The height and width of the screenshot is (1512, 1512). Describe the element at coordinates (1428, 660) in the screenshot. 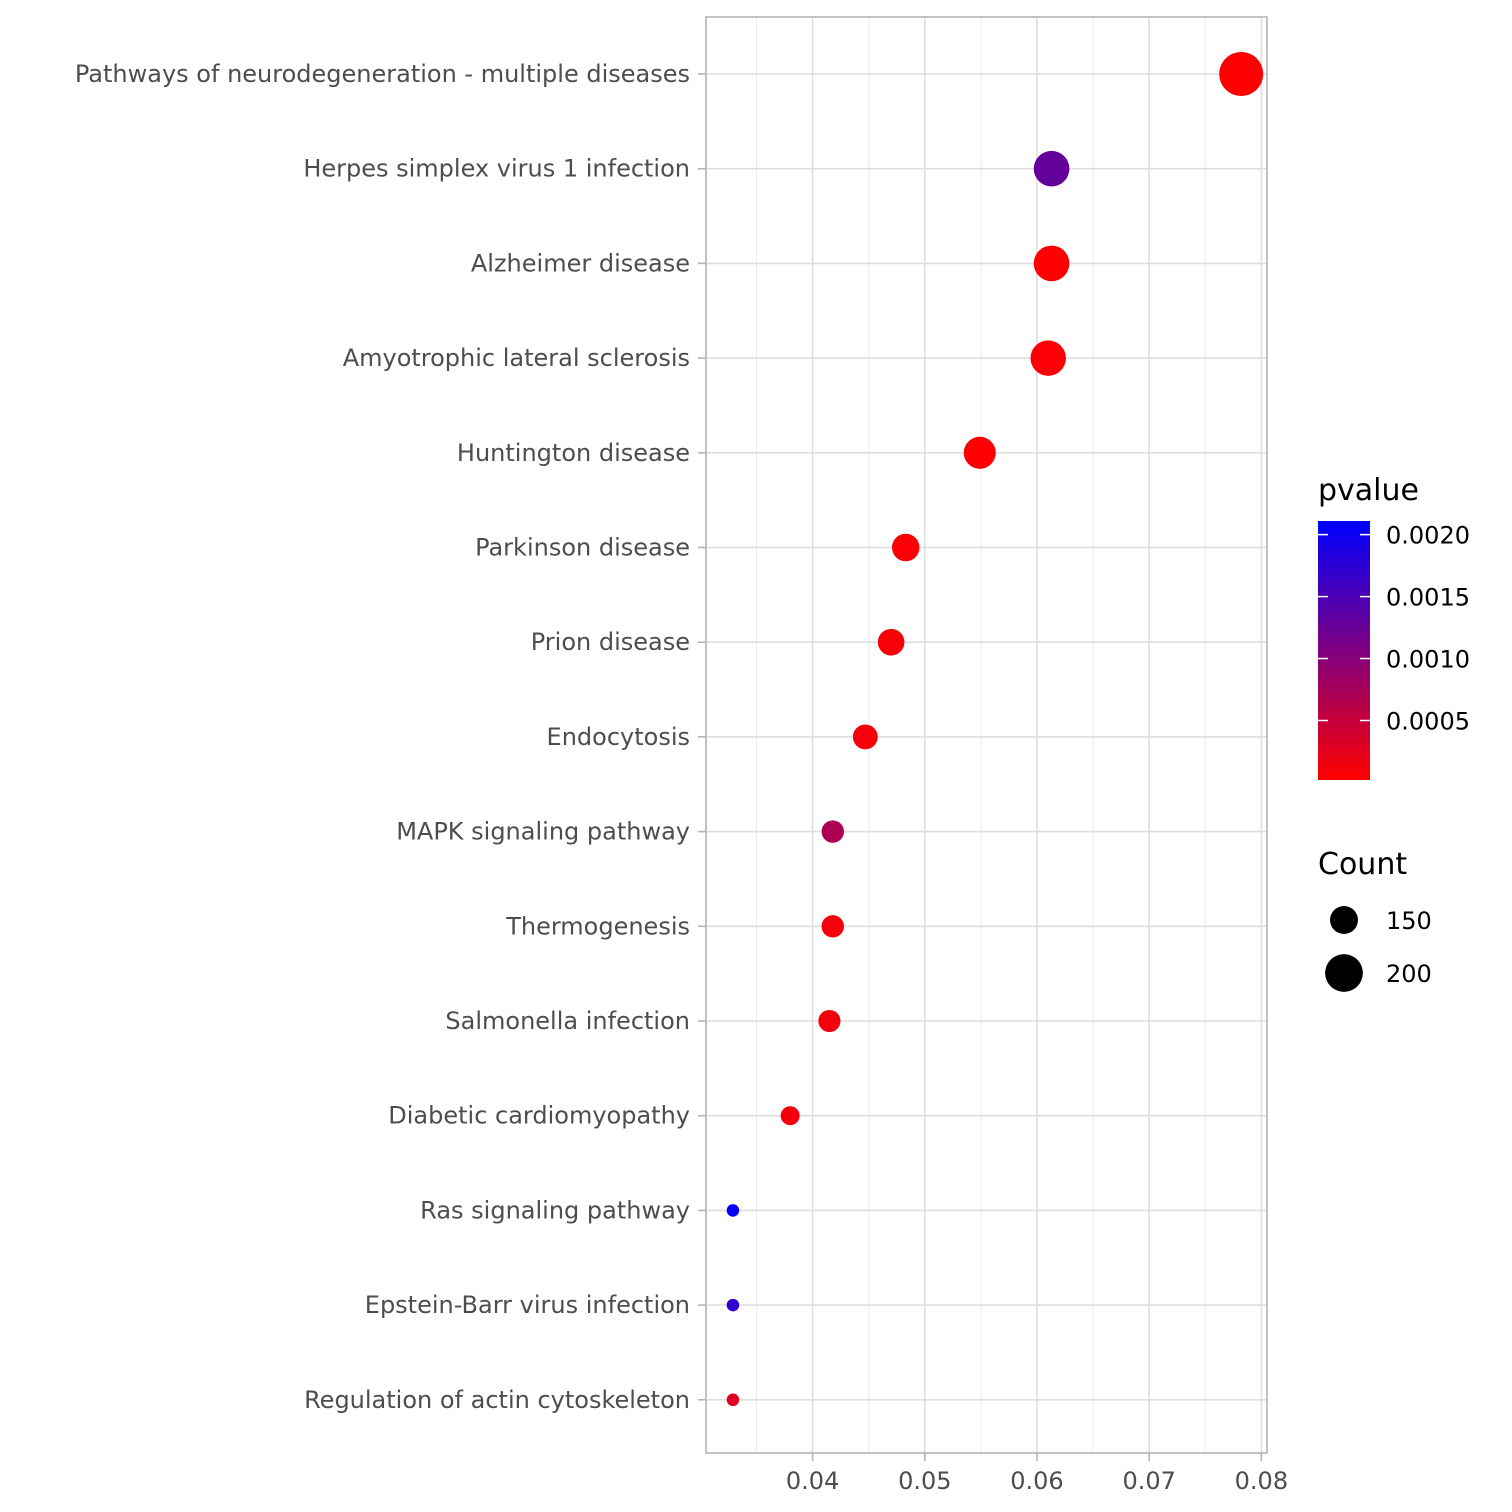

I see `colorbar-tick-label: 0.0010` at that location.